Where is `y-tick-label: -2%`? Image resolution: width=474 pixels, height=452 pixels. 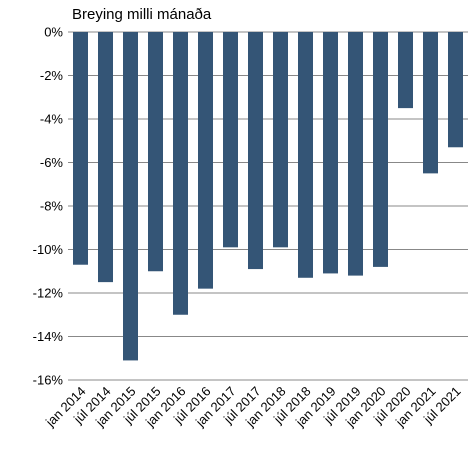
y-tick-label: -2% is located at coordinates (52, 75).